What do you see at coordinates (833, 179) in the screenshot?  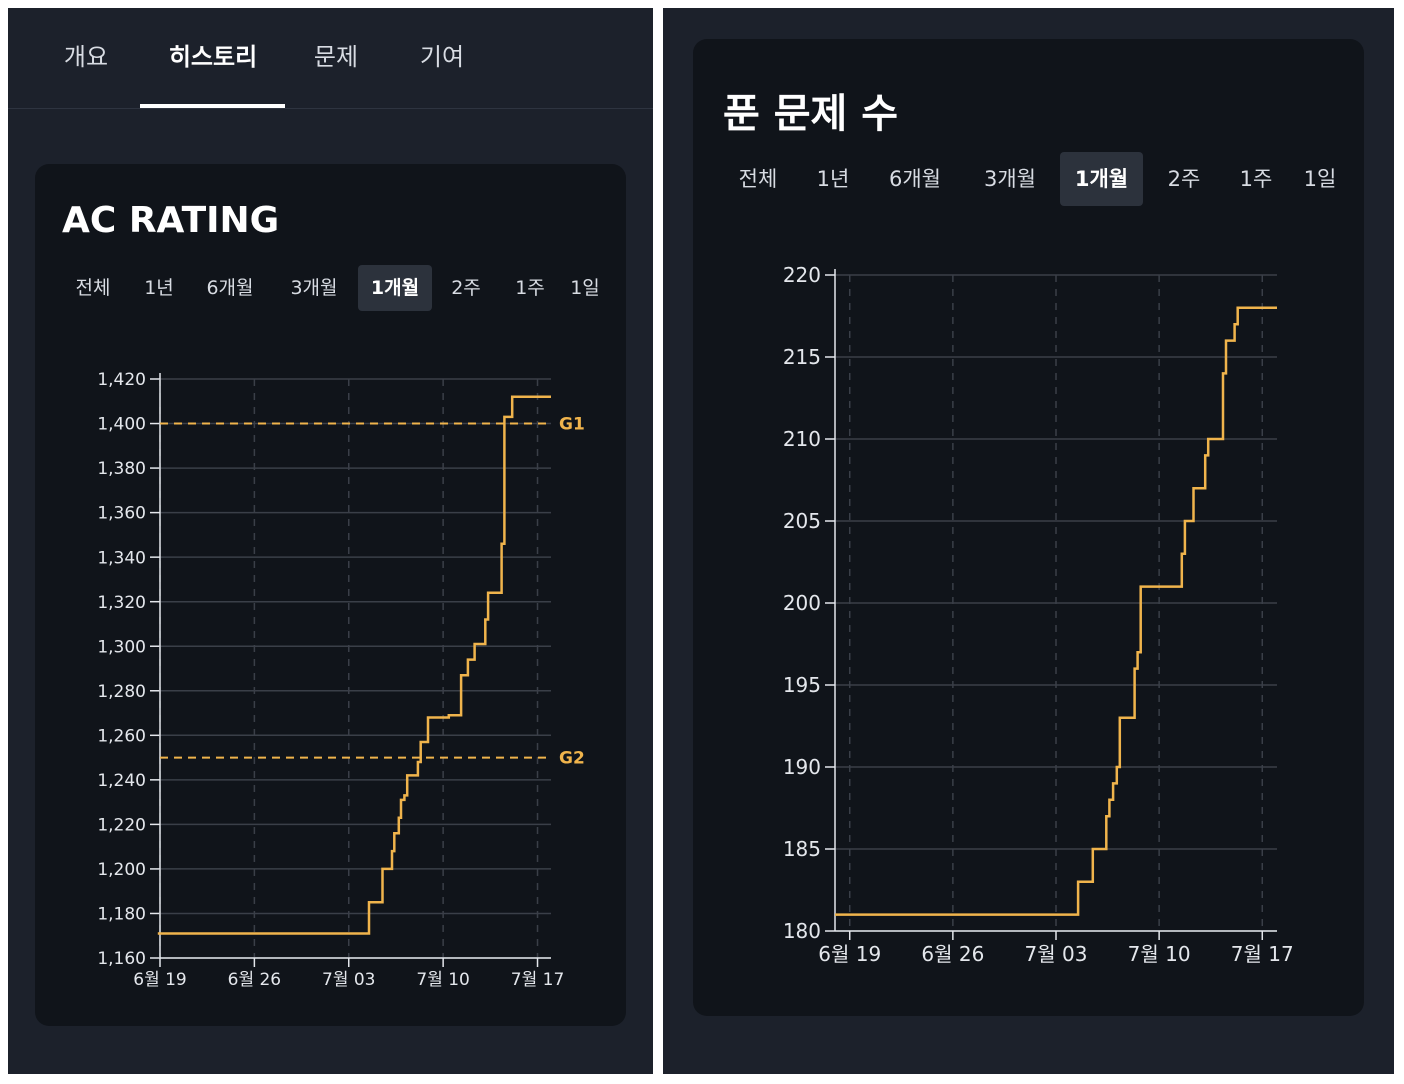 I see `solved-count-range-1y: 1년` at bounding box center [833, 179].